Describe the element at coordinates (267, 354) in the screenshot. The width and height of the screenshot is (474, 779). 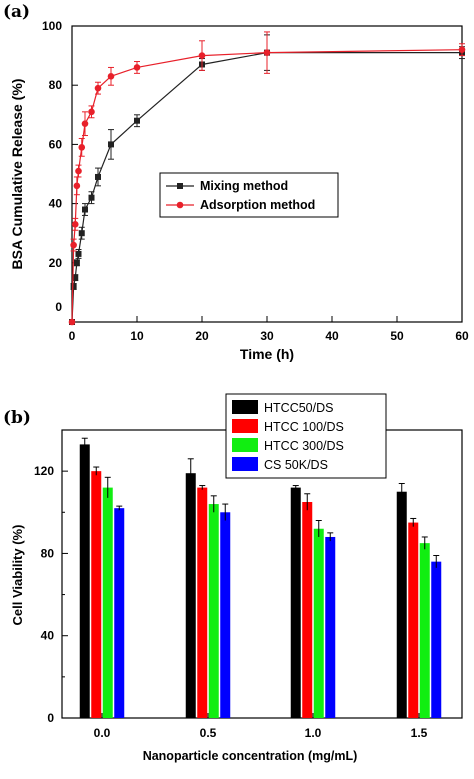
I see `x-axis-title-a: Time (h)` at that location.